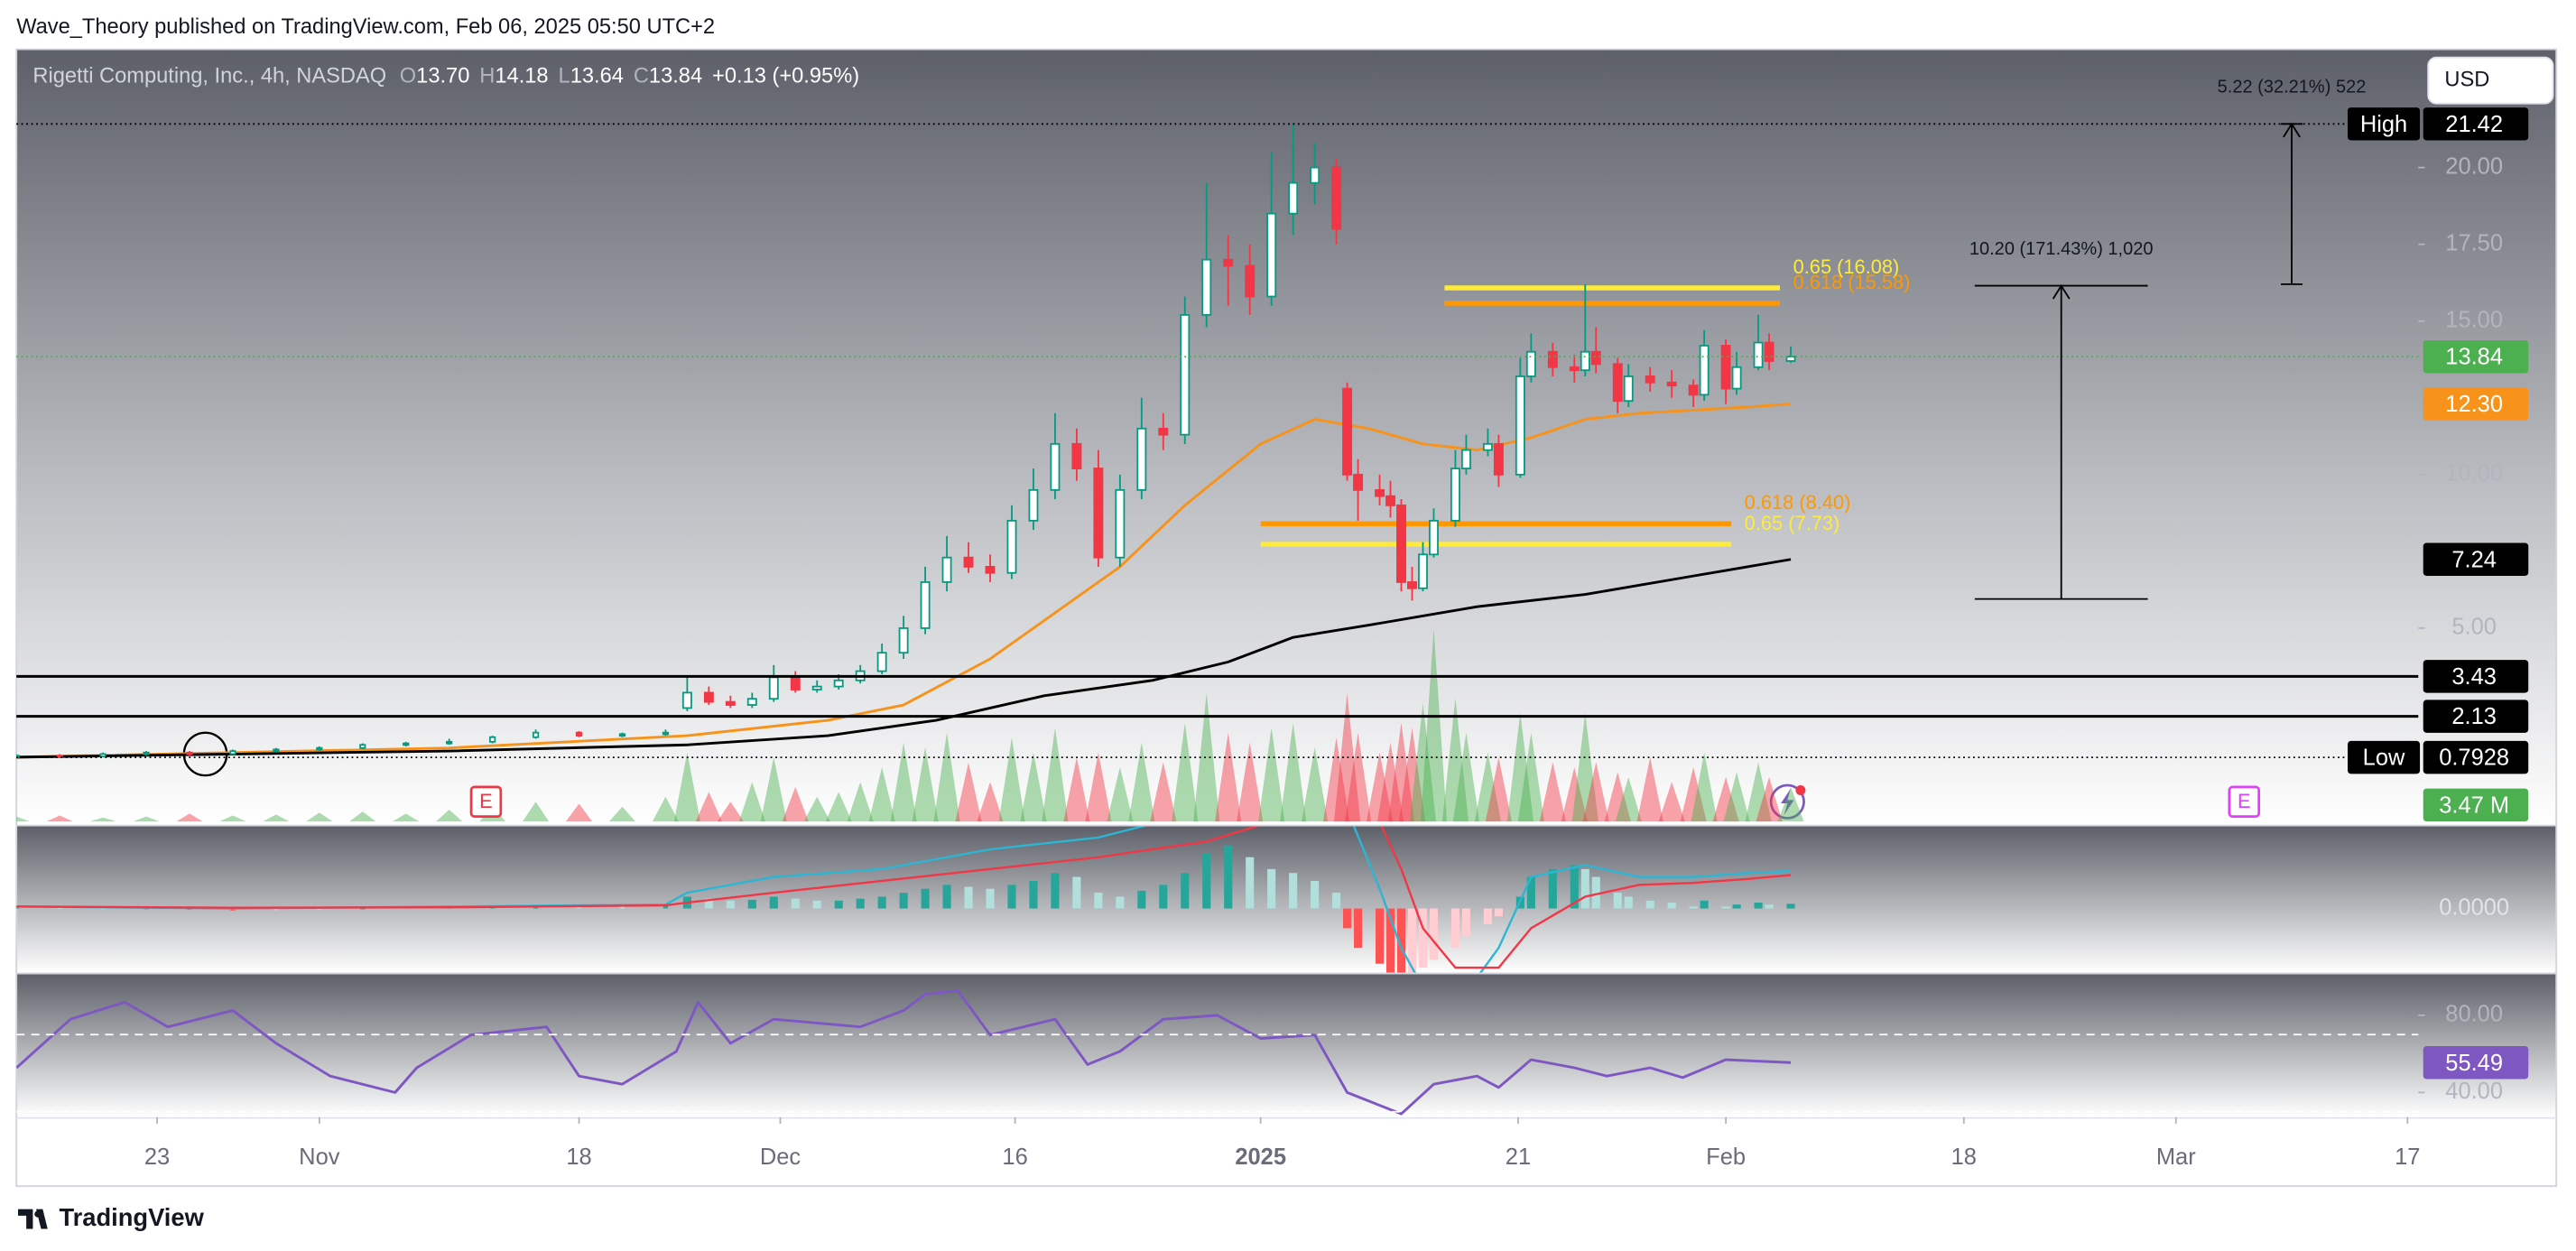  Describe the element at coordinates (2384, 758) in the screenshot. I see `price-tag: Low` at that location.